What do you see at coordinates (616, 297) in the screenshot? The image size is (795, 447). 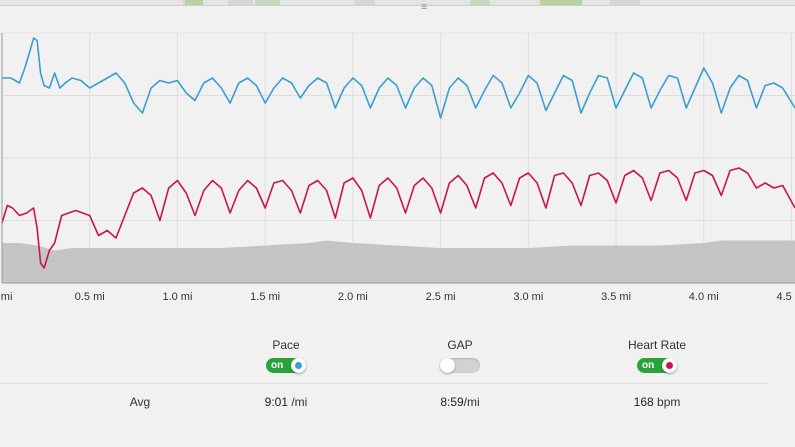 I see `x-tick-label: 3.5 mi` at bounding box center [616, 297].